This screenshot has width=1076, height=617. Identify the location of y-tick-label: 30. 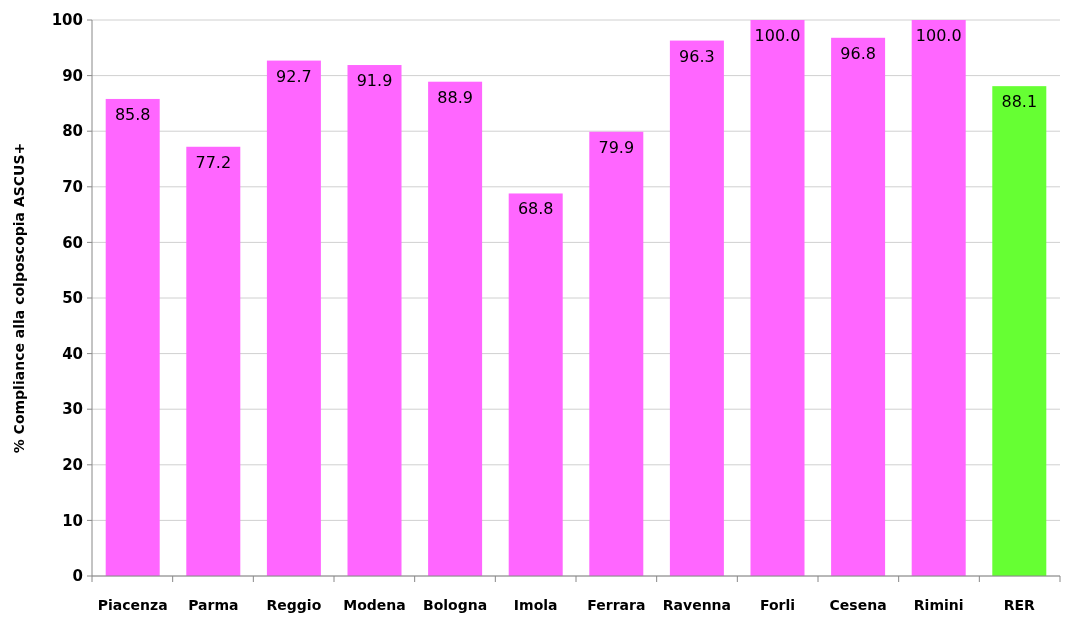
(72, 409).